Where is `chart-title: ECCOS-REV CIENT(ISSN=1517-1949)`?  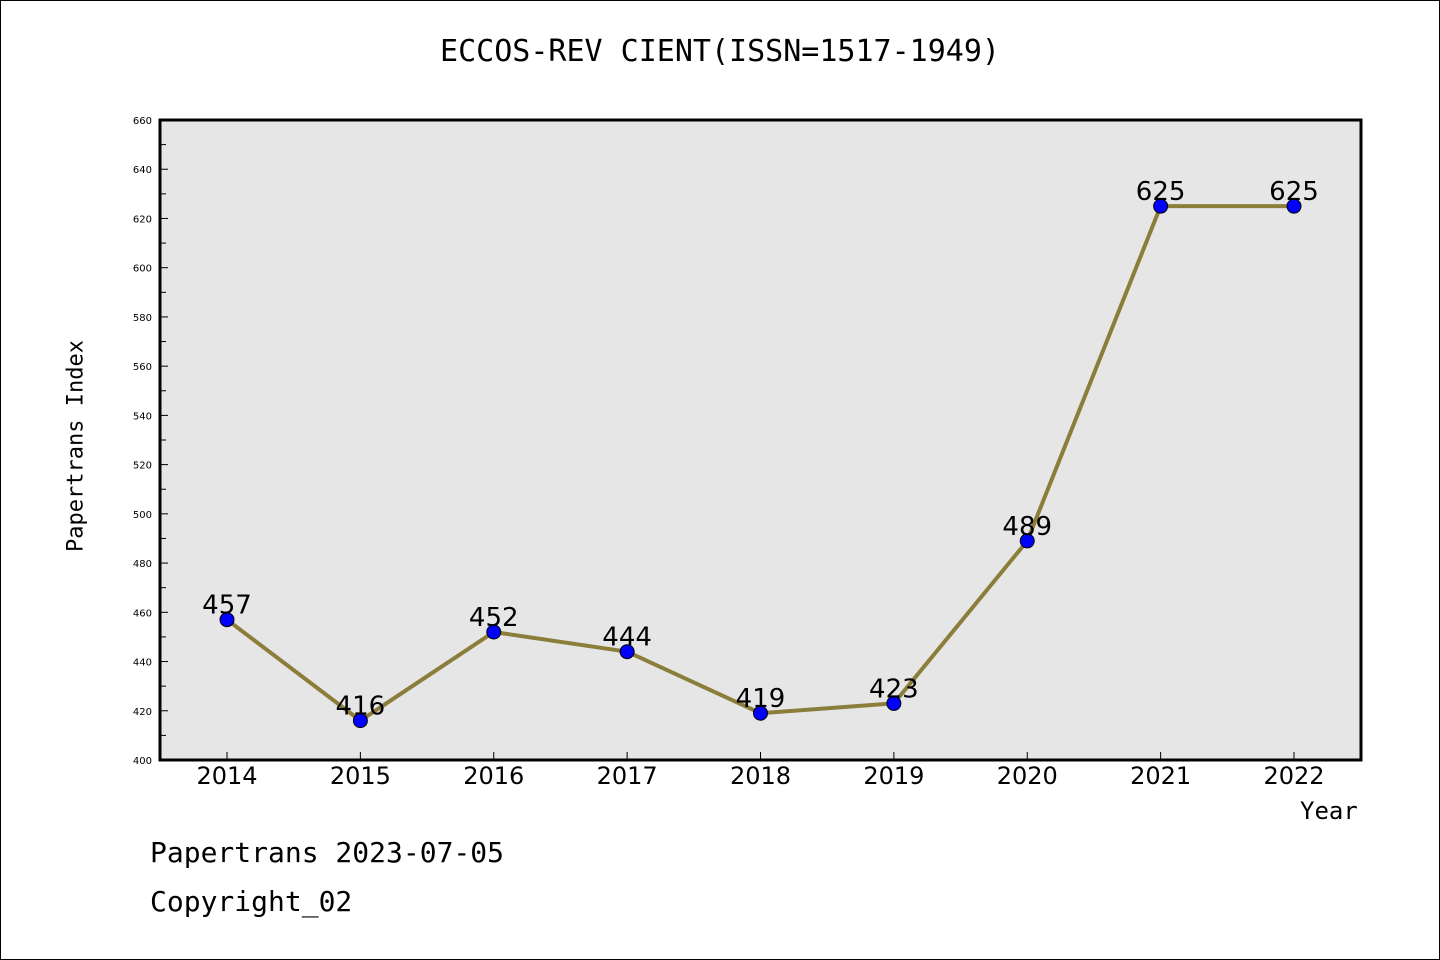 chart-title: ECCOS-REV CIENT(ISSN=1517-1949) is located at coordinates (720, 51).